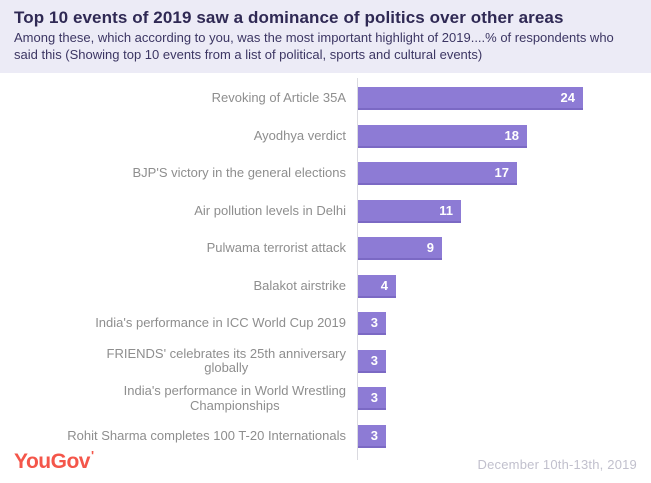 The width and height of the screenshot is (651, 483). What do you see at coordinates (176, 285) in the screenshot?
I see `category-label-cell: Balakot airstrike` at bounding box center [176, 285].